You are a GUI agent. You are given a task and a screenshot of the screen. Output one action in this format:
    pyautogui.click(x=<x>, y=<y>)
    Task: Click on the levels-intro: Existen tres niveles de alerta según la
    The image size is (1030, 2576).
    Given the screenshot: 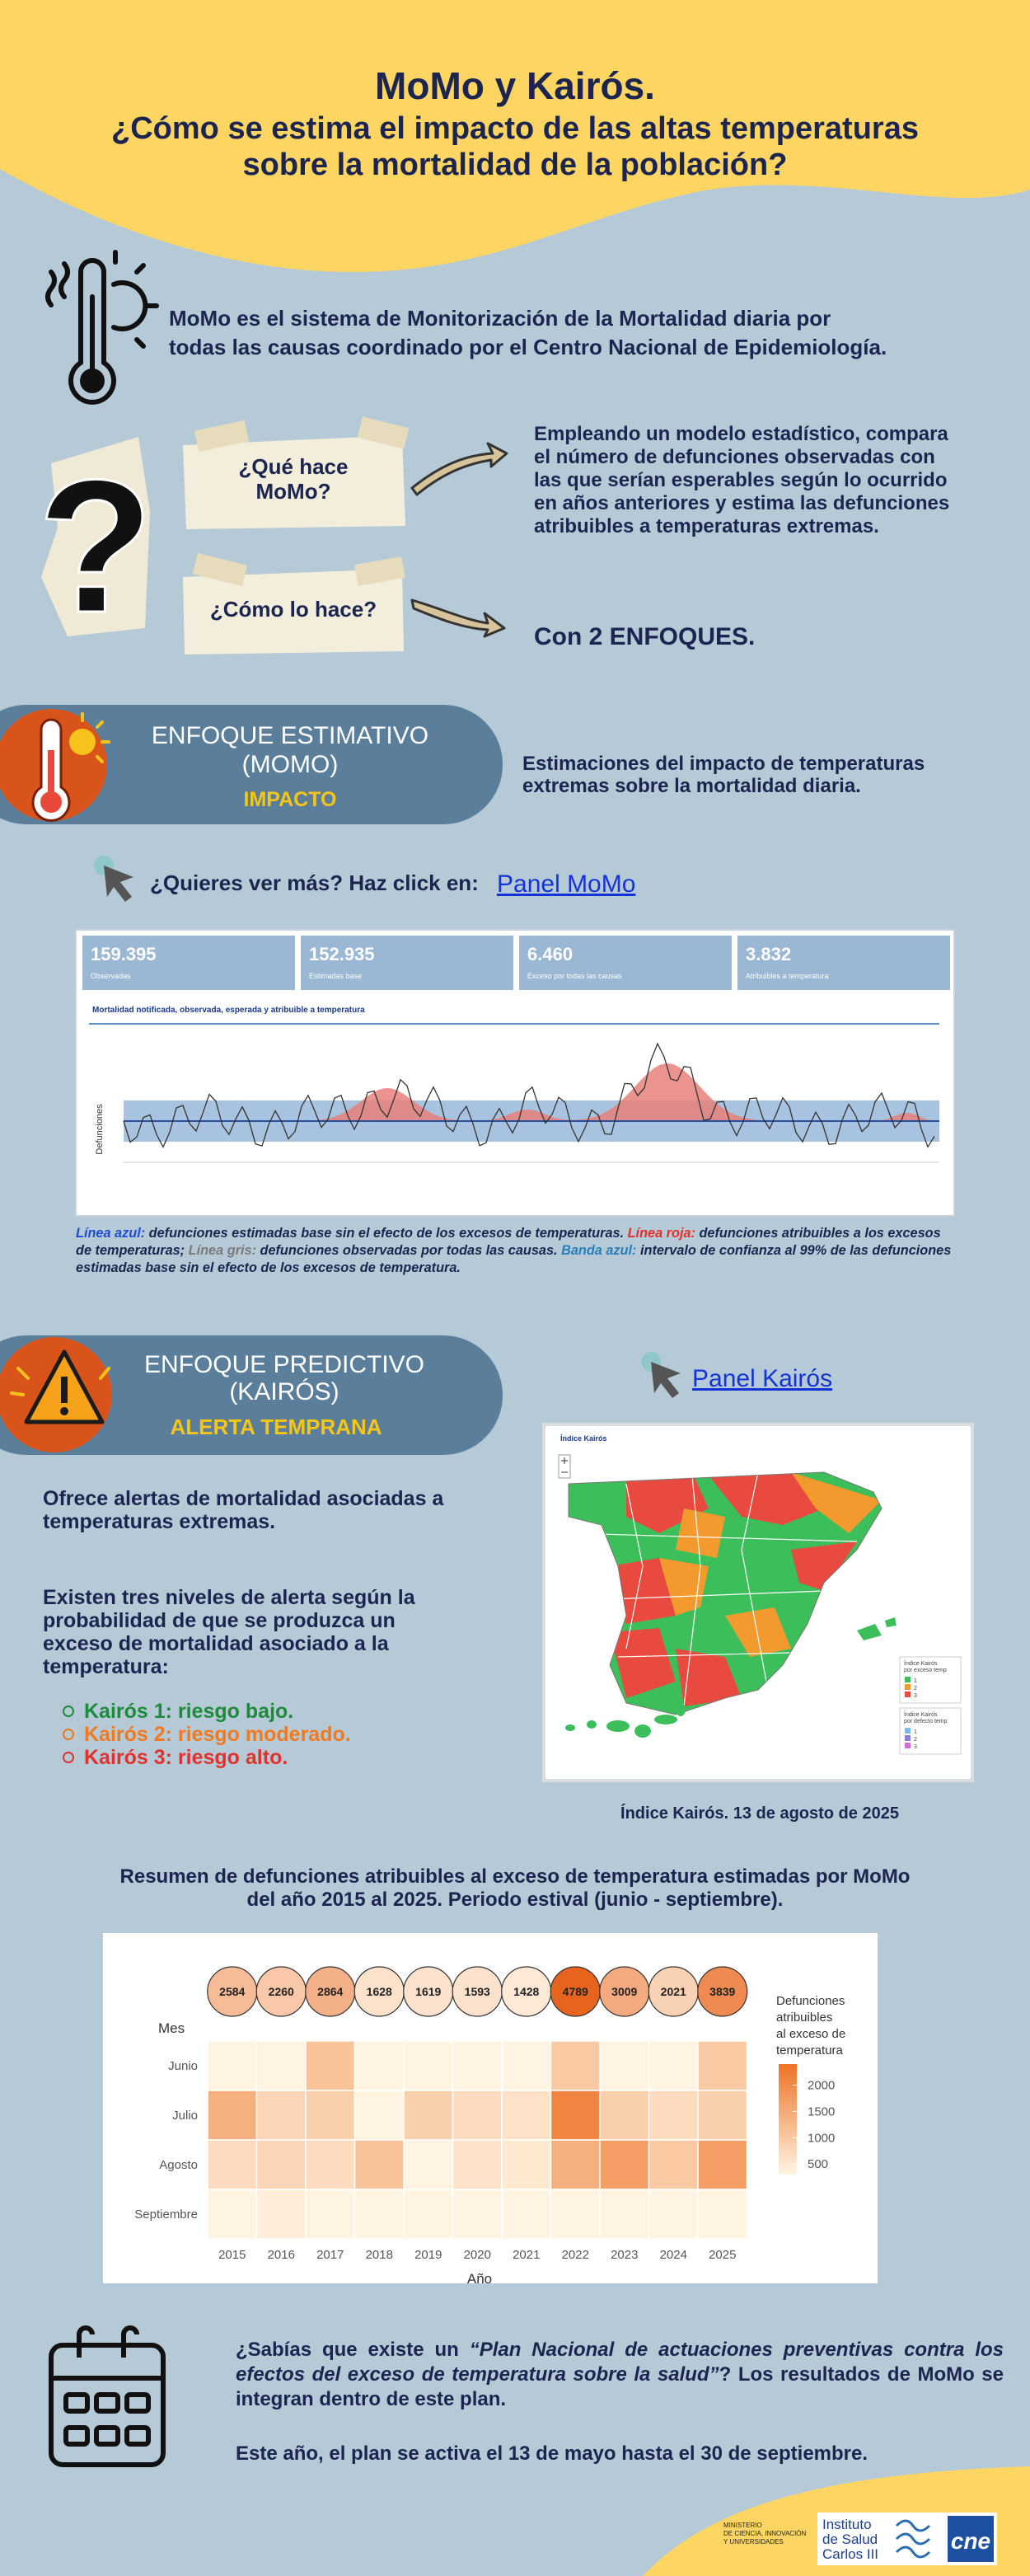 What is the action you would take?
    pyautogui.click(x=229, y=1597)
    